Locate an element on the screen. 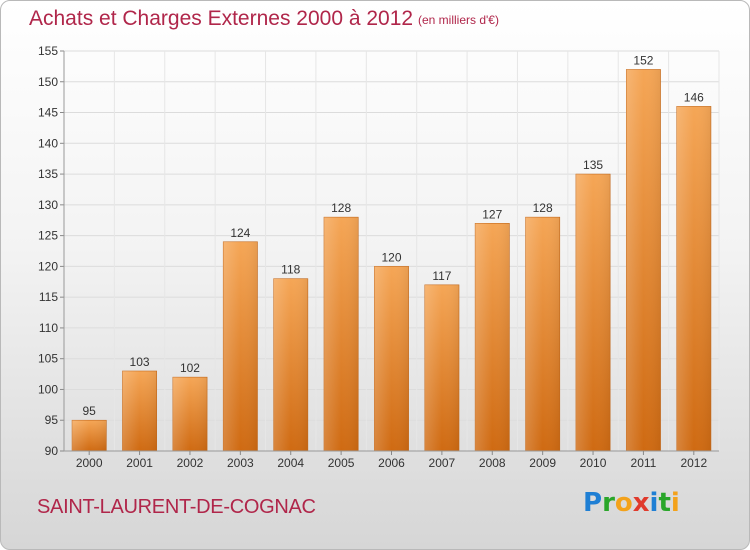 The width and height of the screenshot is (750, 550). y-tick-label: 90 is located at coordinates (52, 451).